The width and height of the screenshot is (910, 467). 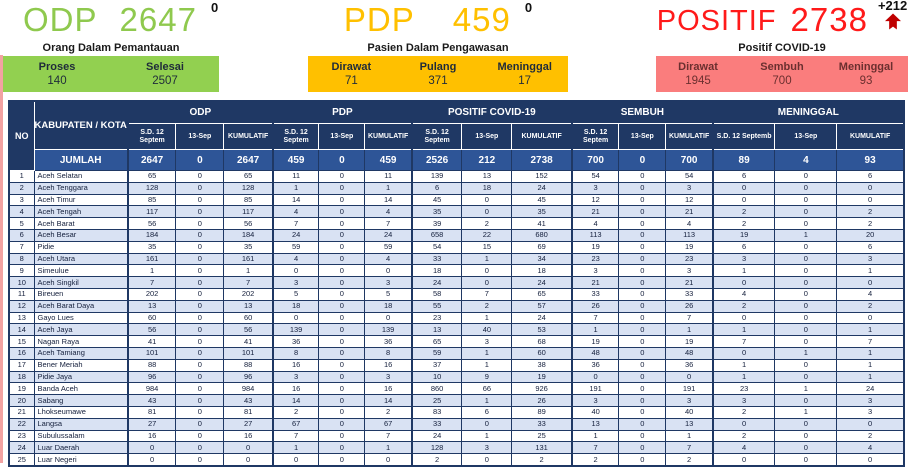 What do you see at coordinates (456, 176) in the screenshot?
I see `table-row: 1 Aceh Selatan 65 0 65 11 0 11 139 13 152 54 0 54 6 0 6` at bounding box center [456, 176].